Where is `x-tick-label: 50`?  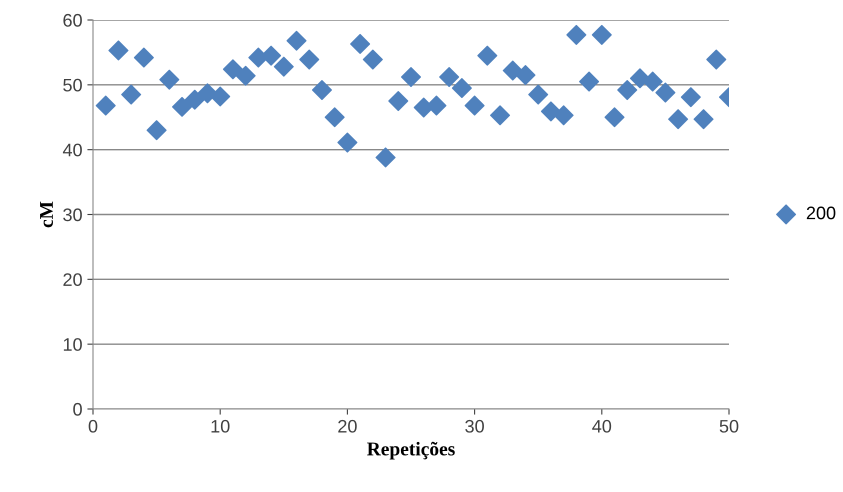
x-tick-label: 50 is located at coordinates (729, 426).